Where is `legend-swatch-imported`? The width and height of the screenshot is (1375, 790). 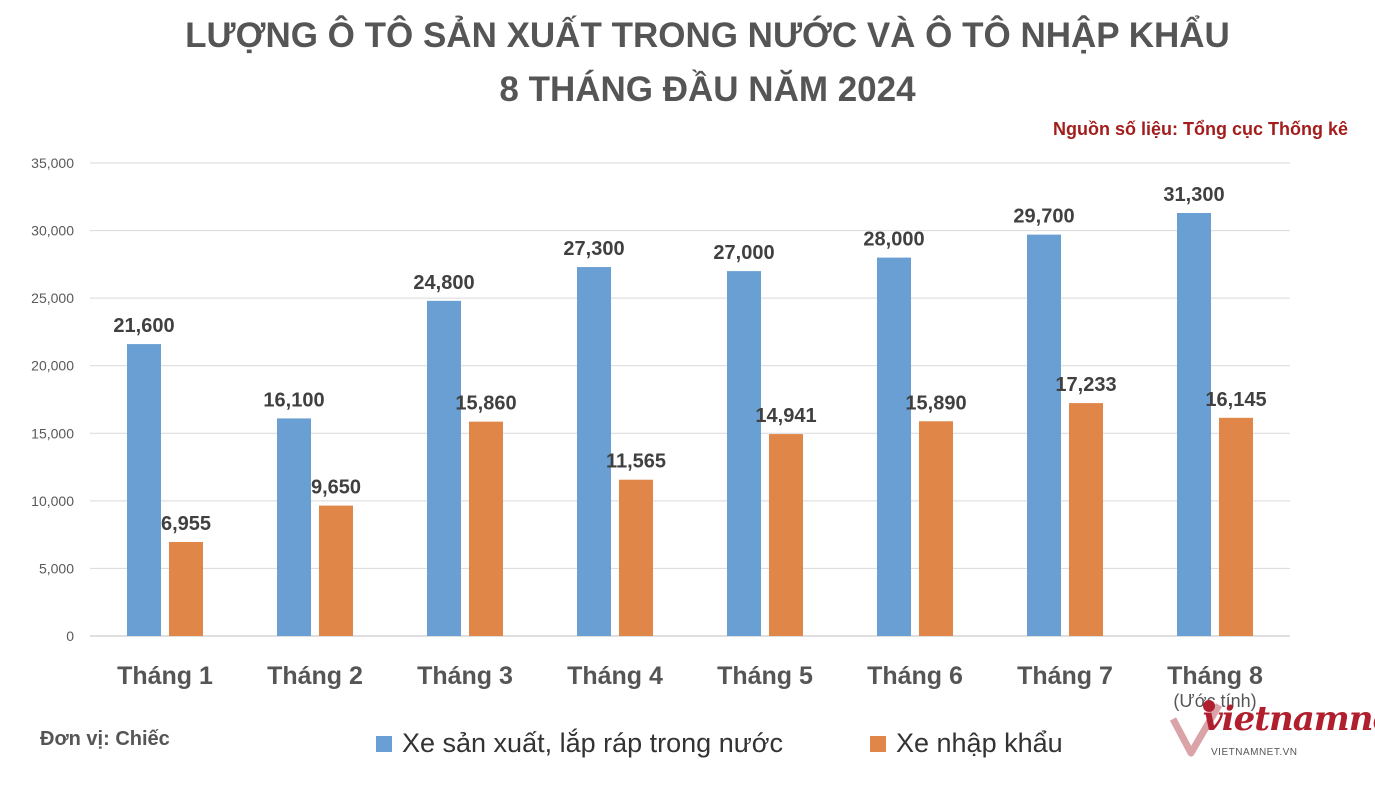
legend-swatch-imported is located at coordinates (878, 743).